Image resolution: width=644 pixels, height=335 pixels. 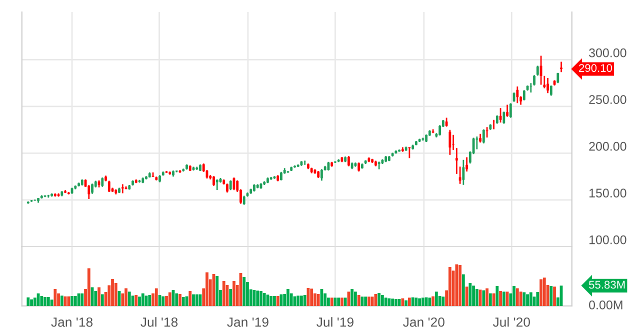 What do you see at coordinates (606, 284) in the screenshot?
I see `y-tick-label: 55.83M` at bounding box center [606, 284].